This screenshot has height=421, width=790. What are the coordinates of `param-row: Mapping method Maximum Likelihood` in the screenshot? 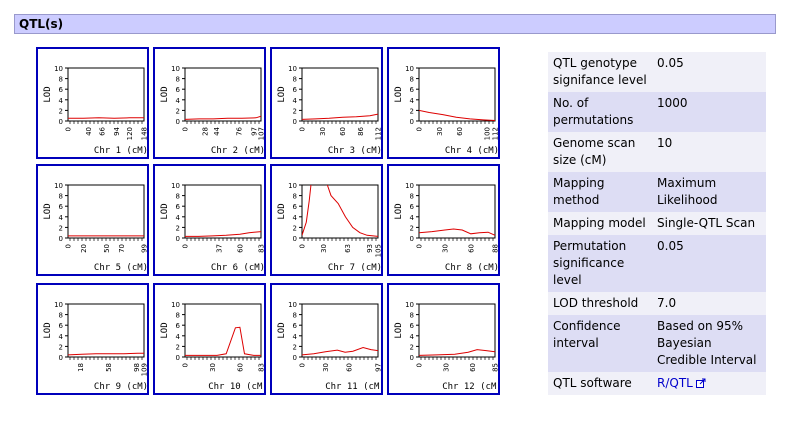 It's located at (657, 192).